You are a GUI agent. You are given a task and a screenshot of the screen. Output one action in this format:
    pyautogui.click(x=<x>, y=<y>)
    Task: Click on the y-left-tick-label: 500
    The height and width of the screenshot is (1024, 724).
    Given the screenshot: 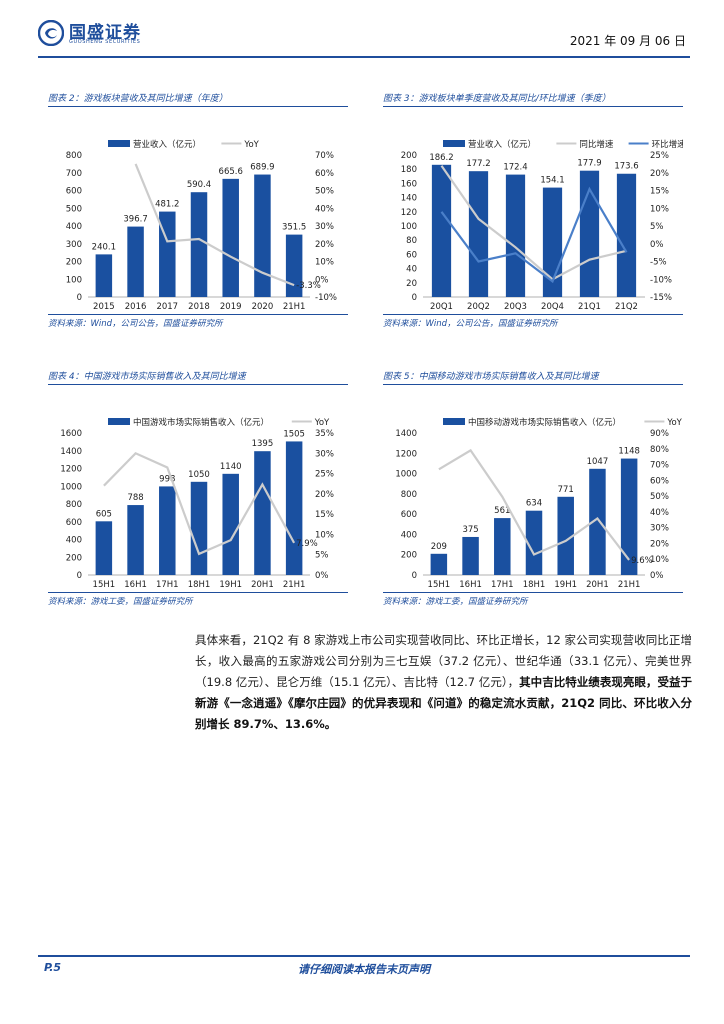 What is the action you would take?
    pyautogui.click(x=74, y=209)
    